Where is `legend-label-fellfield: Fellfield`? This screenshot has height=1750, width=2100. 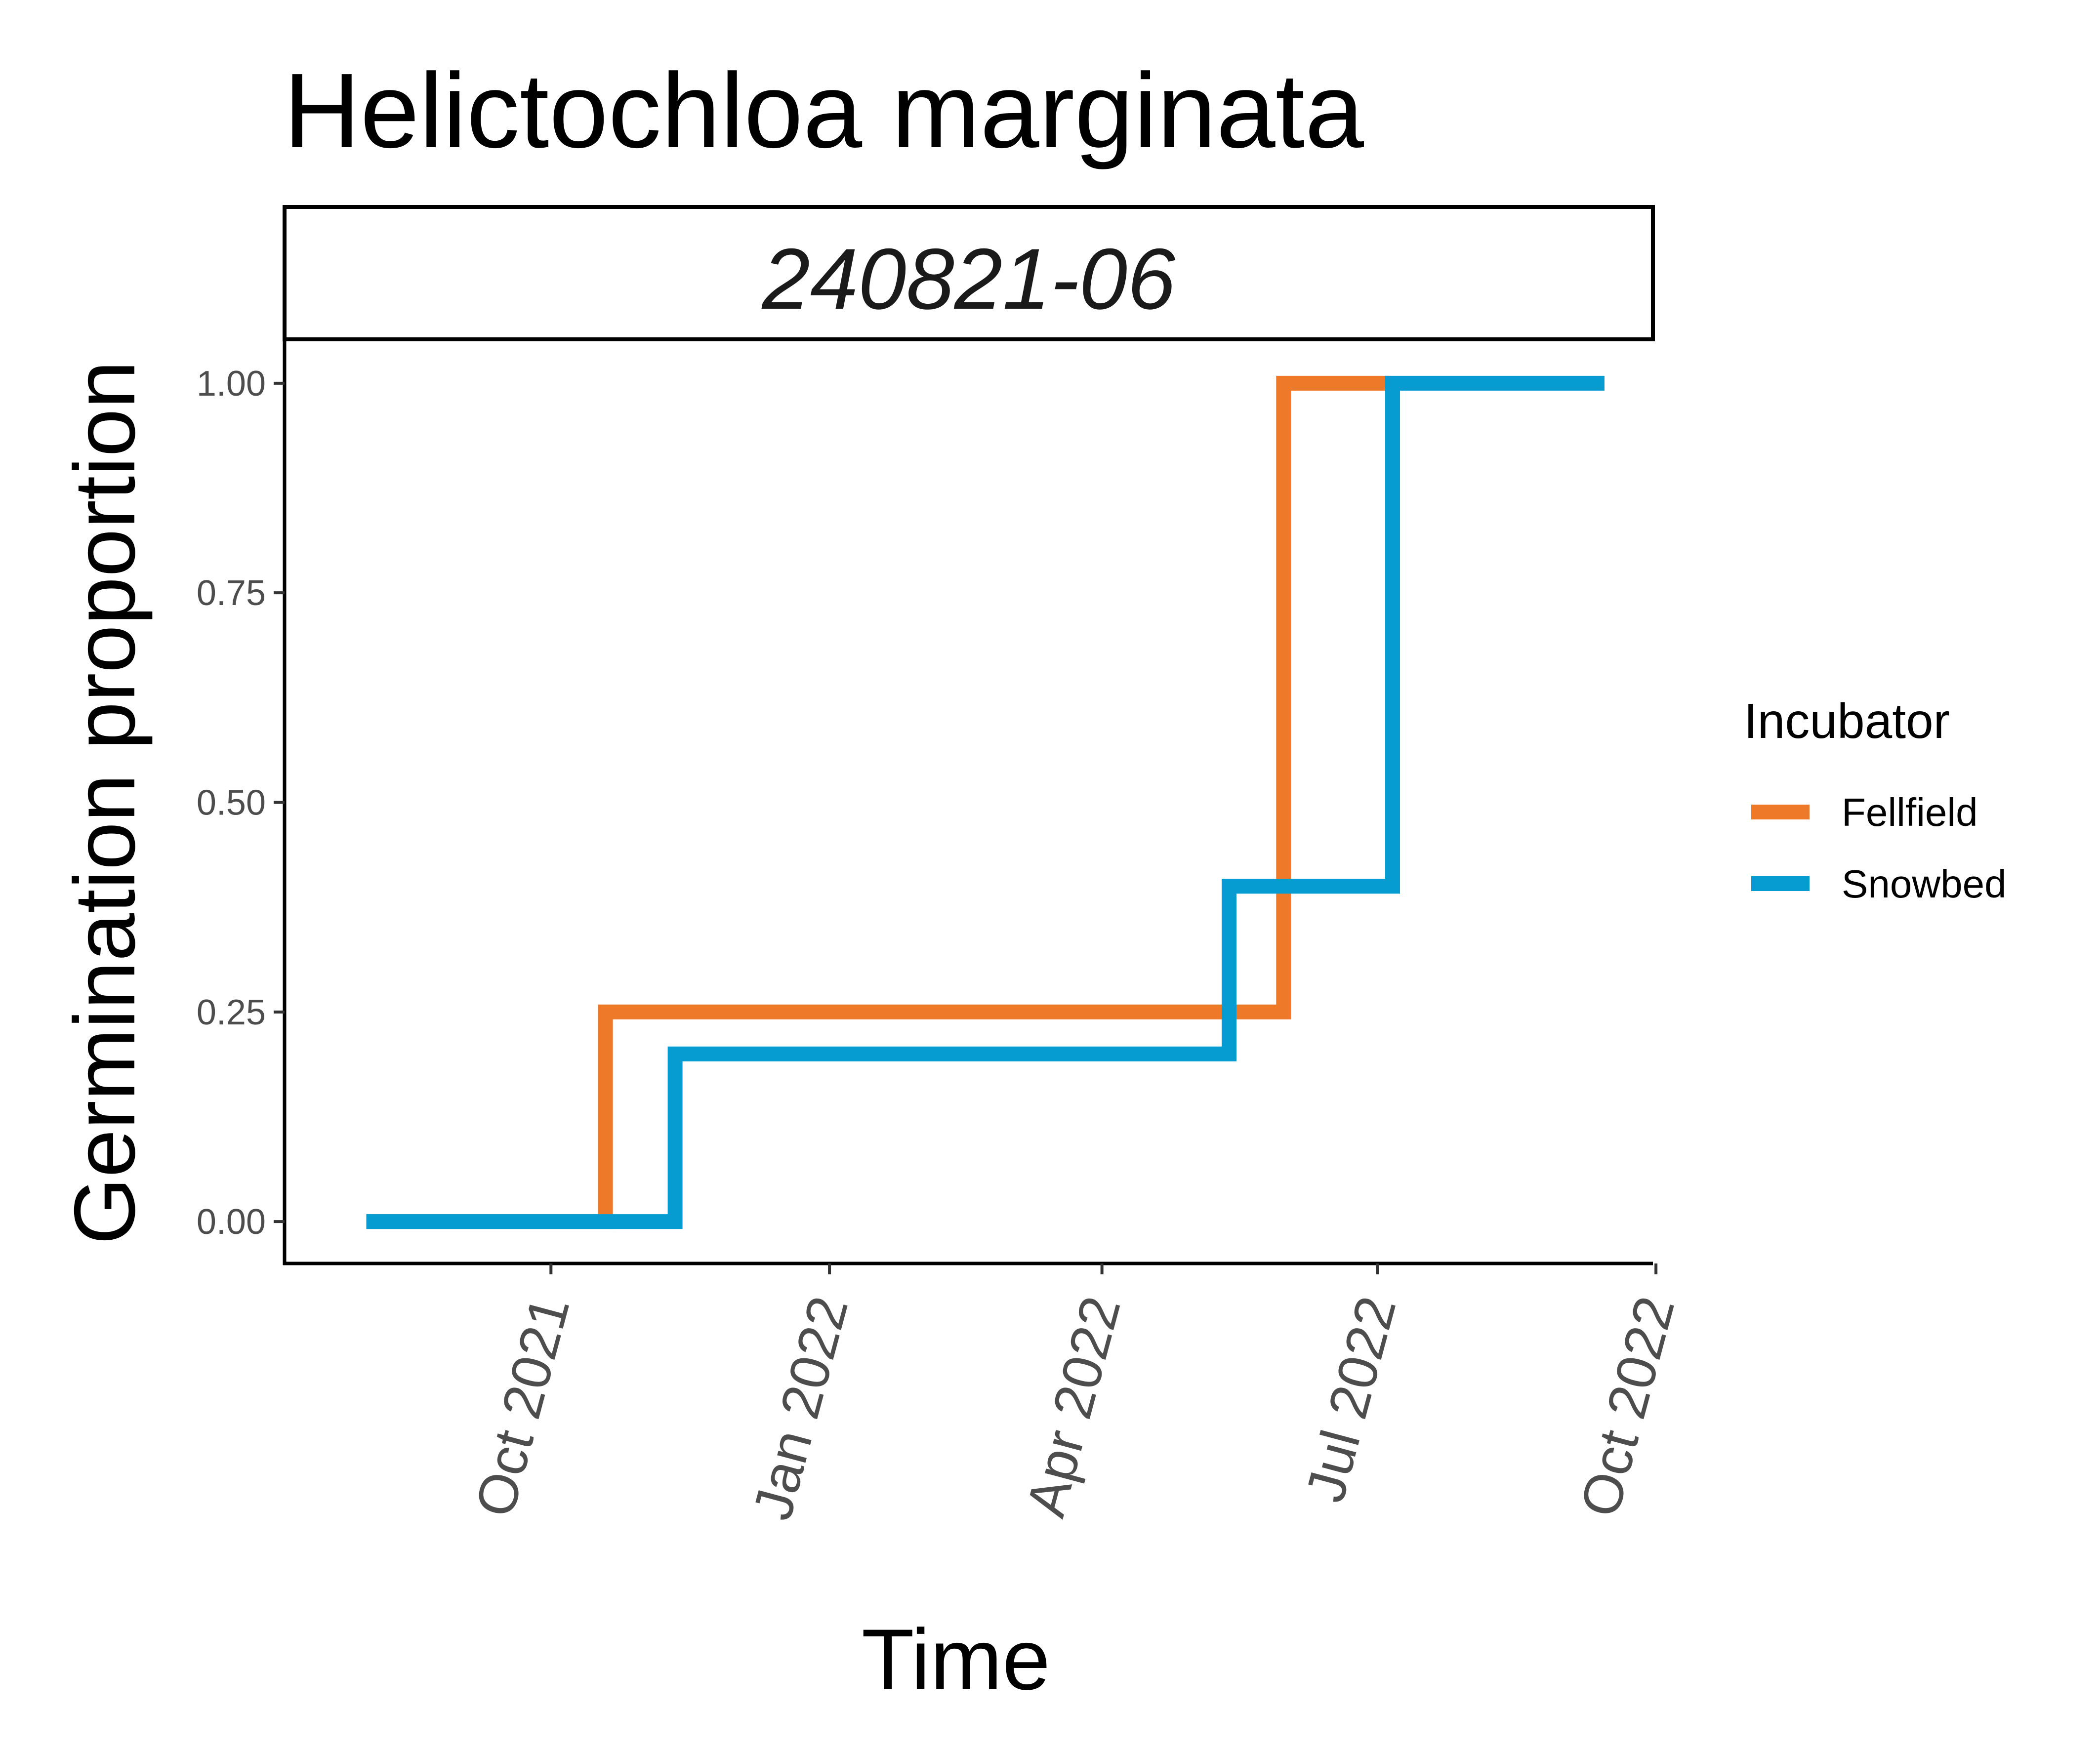
legend-label-fellfield: Fellfield is located at coordinates (1910, 812).